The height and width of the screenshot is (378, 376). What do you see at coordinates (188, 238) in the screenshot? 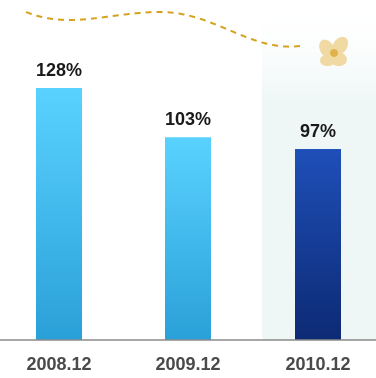
I see `bar-2009.12` at bounding box center [188, 238].